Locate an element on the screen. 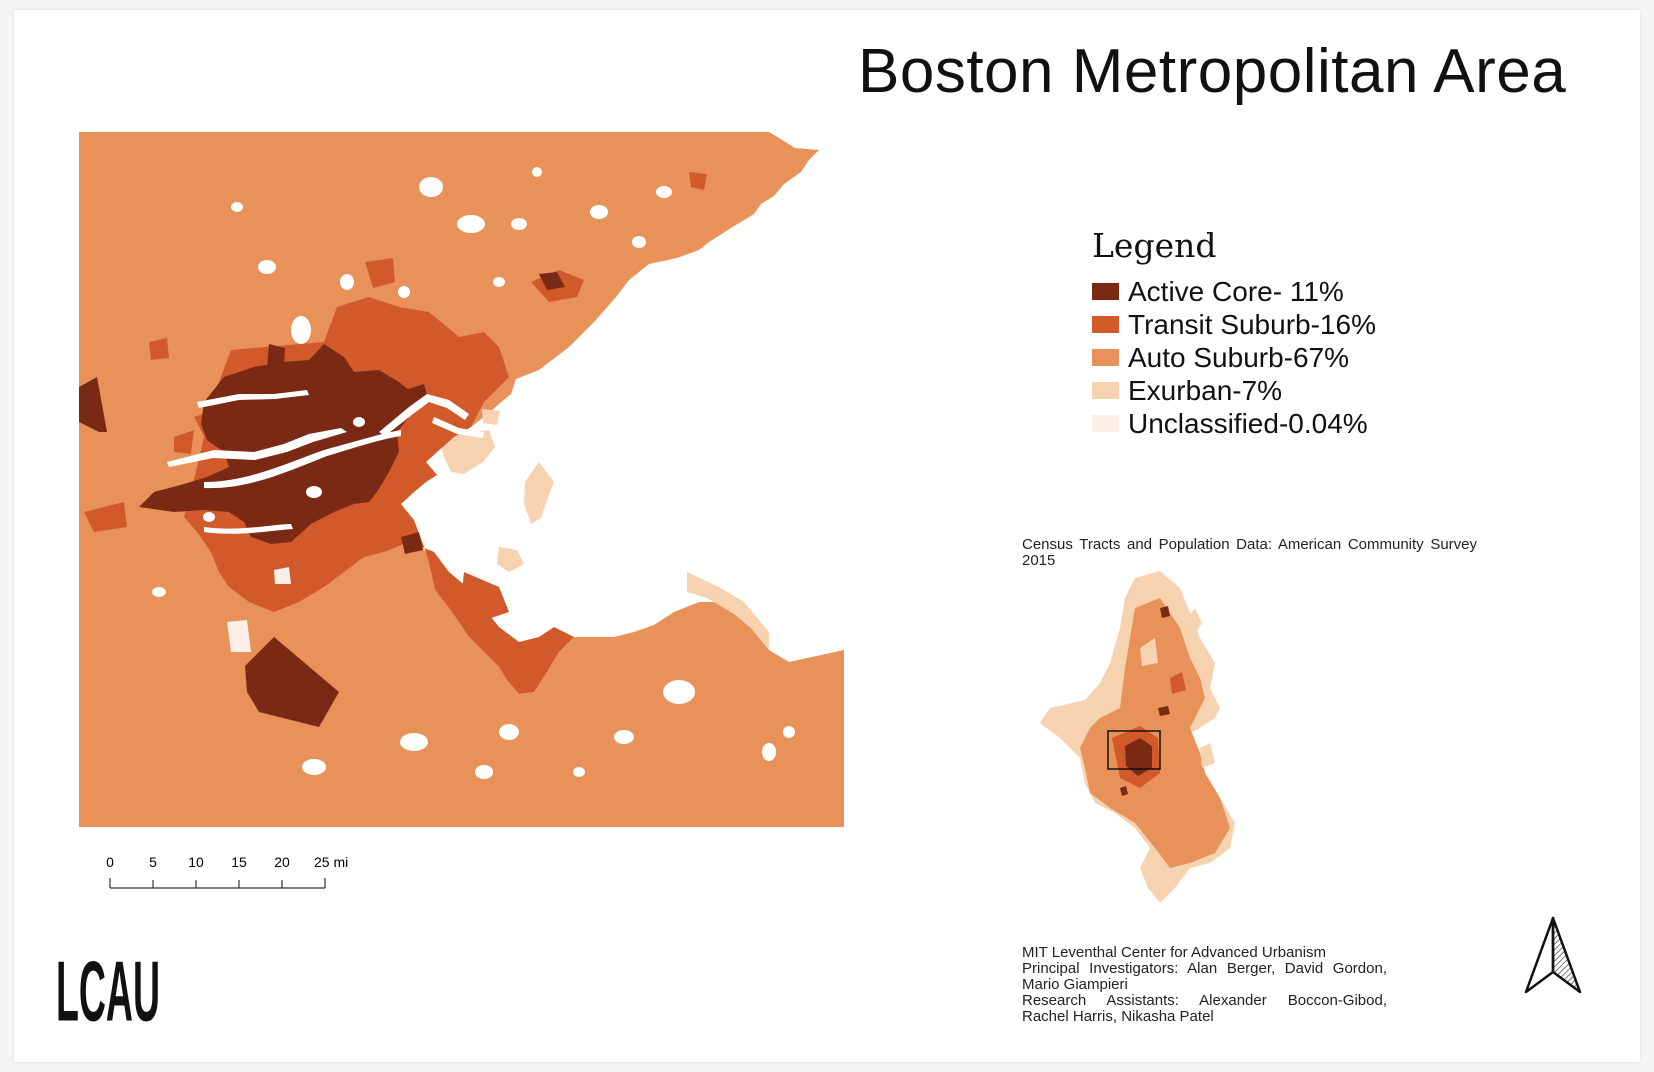  legend-label: Unclassified-0.04% is located at coordinates (1248, 423).